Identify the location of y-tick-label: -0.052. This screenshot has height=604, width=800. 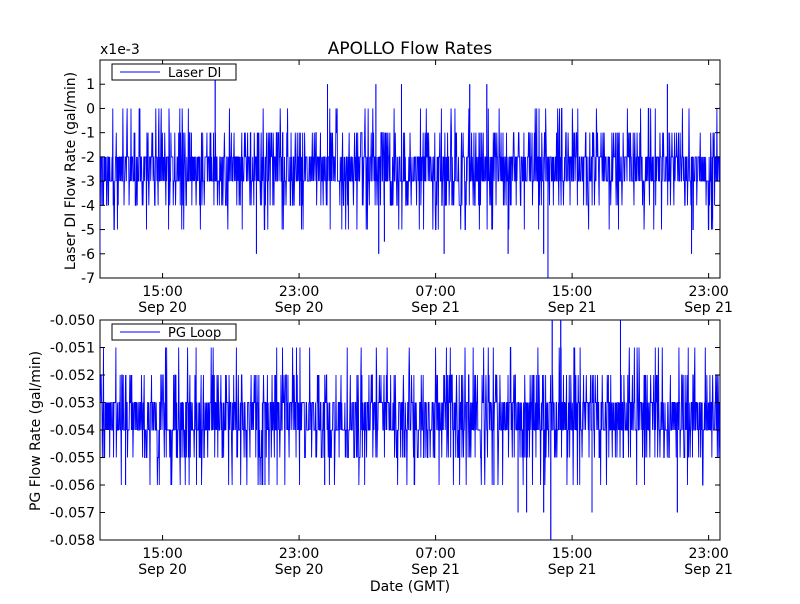
(72, 376).